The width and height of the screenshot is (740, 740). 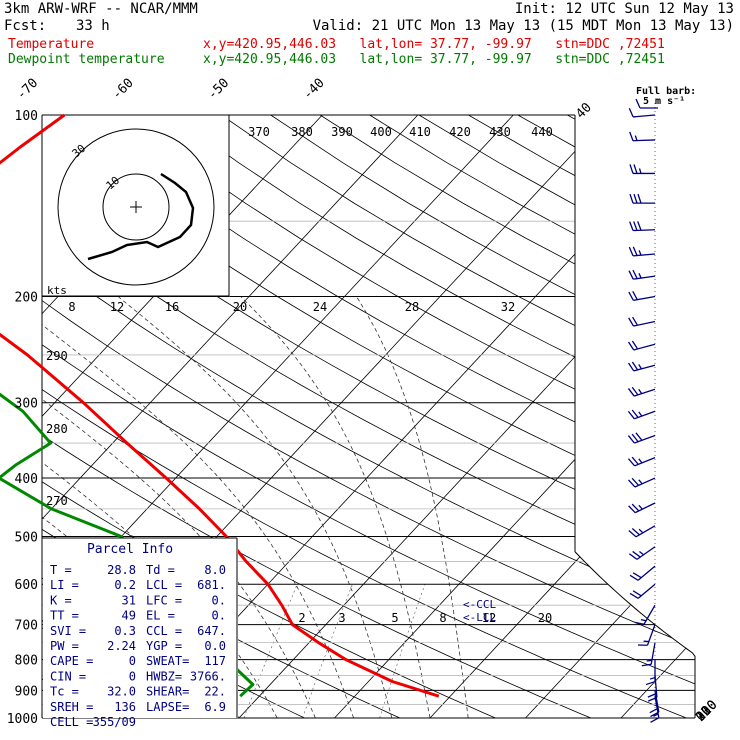 What do you see at coordinates (215, 646) in the screenshot?
I see `parcel-value: 0.0` at bounding box center [215, 646].